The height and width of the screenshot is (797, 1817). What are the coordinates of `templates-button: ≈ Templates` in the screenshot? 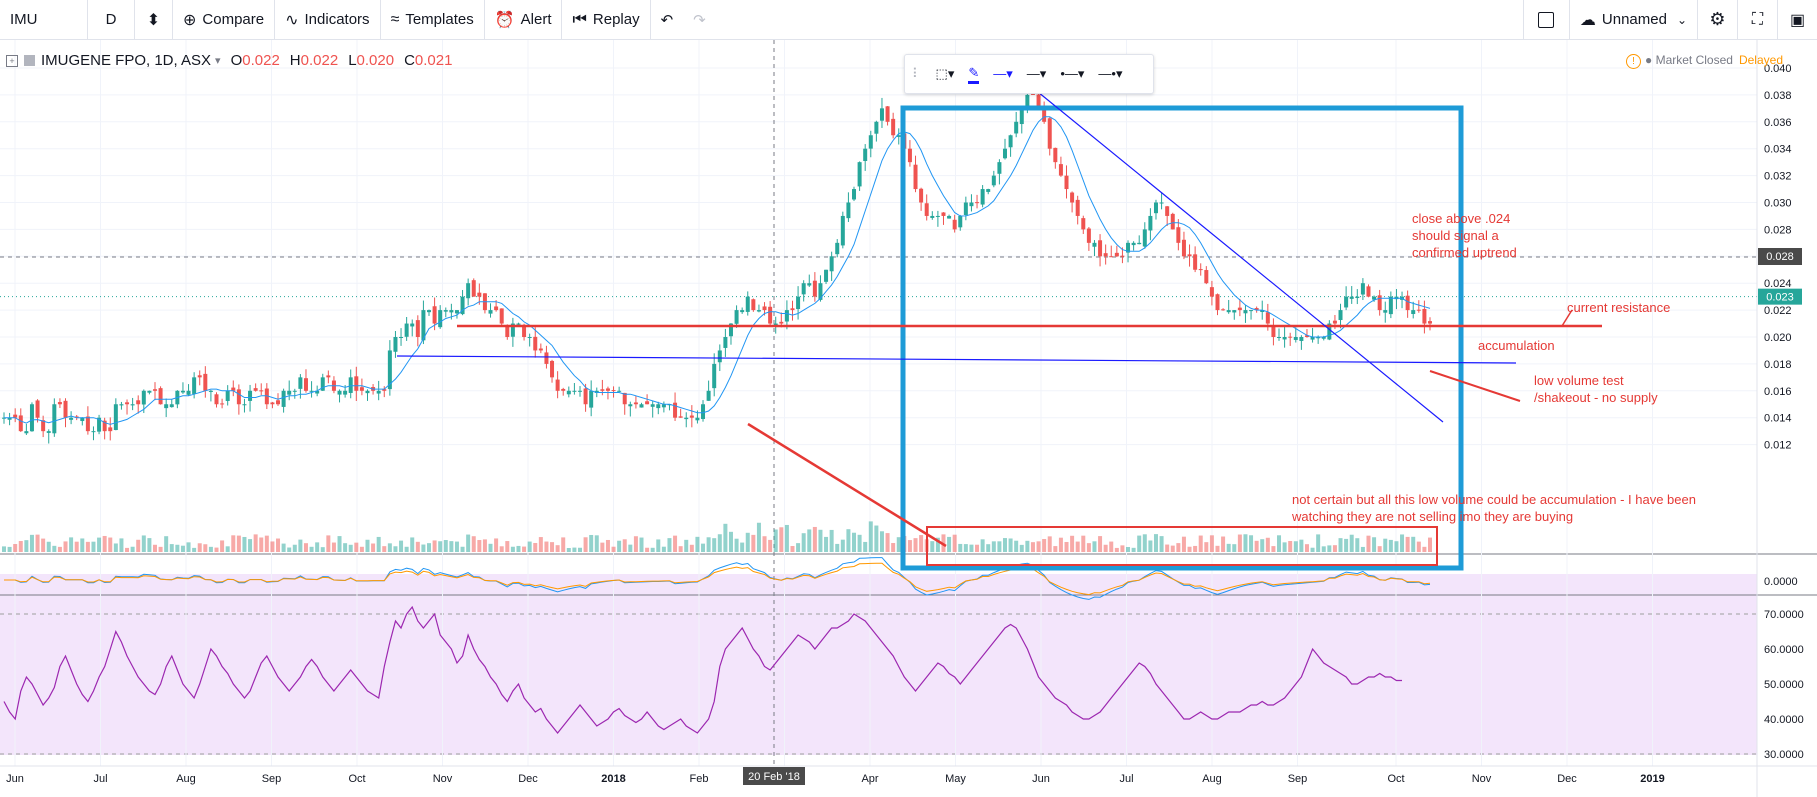 It's located at (433, 19).